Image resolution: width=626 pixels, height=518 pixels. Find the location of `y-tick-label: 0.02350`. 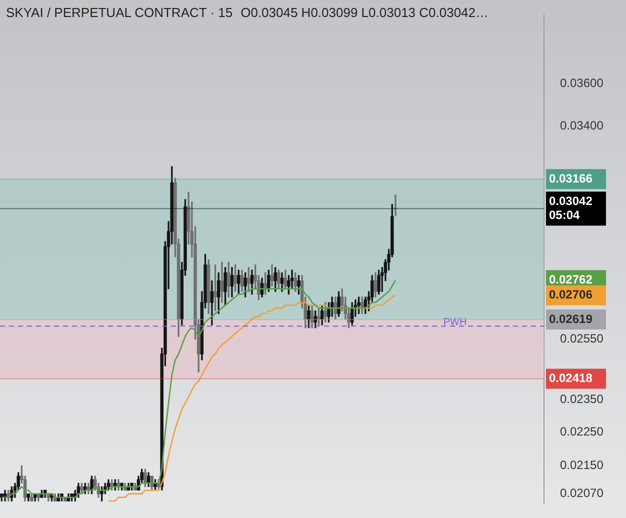

y-tick-label: 0.02350 is located at coordinates (582, 399).